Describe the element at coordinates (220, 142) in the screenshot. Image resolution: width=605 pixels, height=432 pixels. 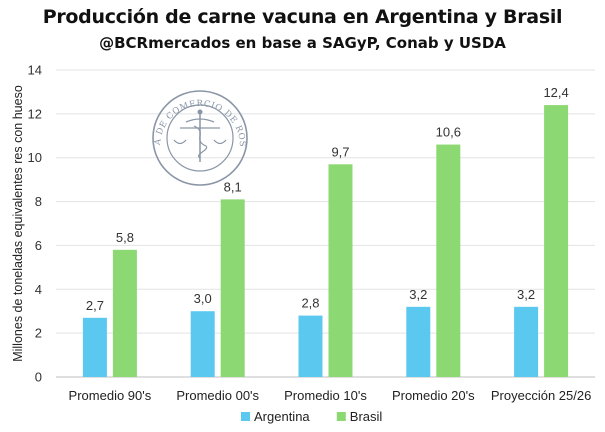
I see `seal-scale-pan-right` at that location.